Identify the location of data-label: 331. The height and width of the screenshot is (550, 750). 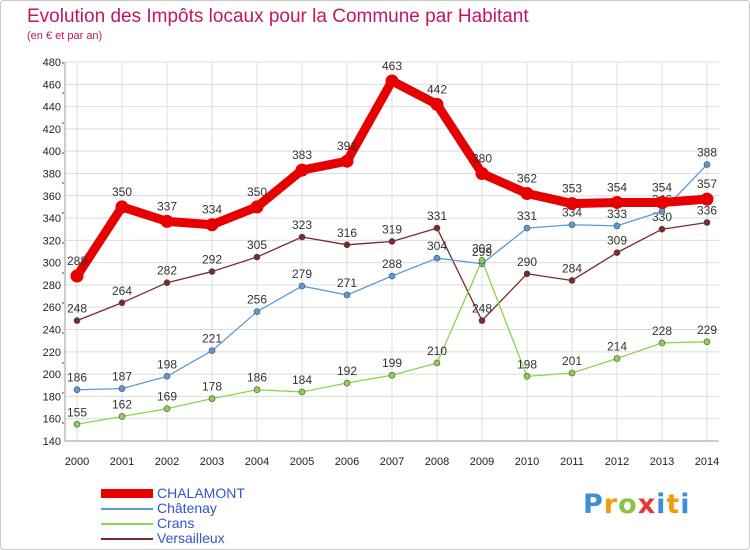
(437, 216).